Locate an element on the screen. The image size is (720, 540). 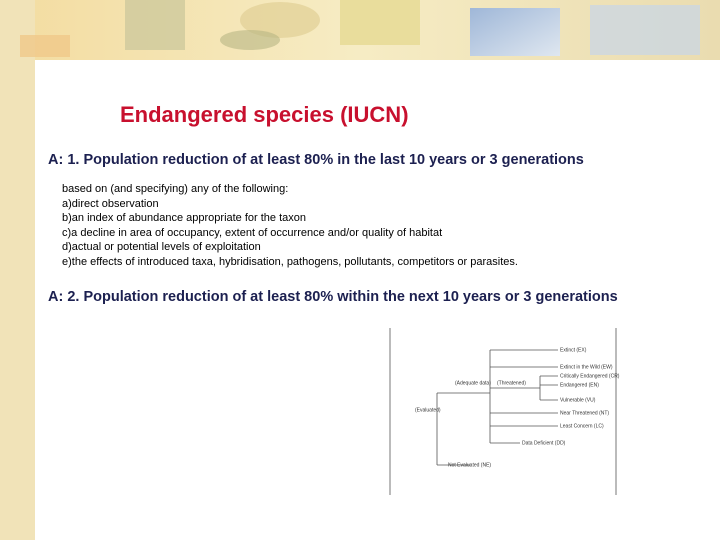
diagram-label: (Threatened) is located at coordinates (511, 383).